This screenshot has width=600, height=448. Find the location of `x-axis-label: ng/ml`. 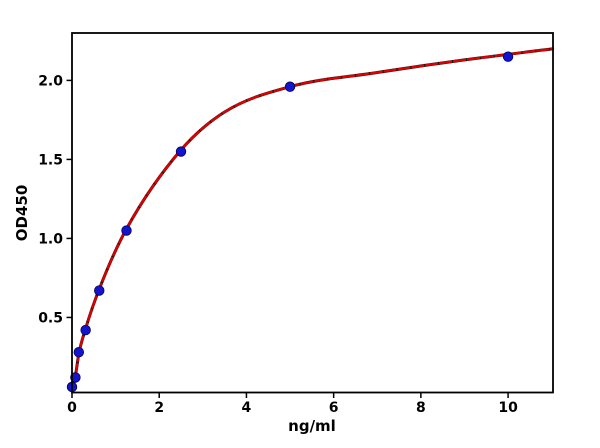

x-axis-label: ng/ml is located at coordinates (312, 426).